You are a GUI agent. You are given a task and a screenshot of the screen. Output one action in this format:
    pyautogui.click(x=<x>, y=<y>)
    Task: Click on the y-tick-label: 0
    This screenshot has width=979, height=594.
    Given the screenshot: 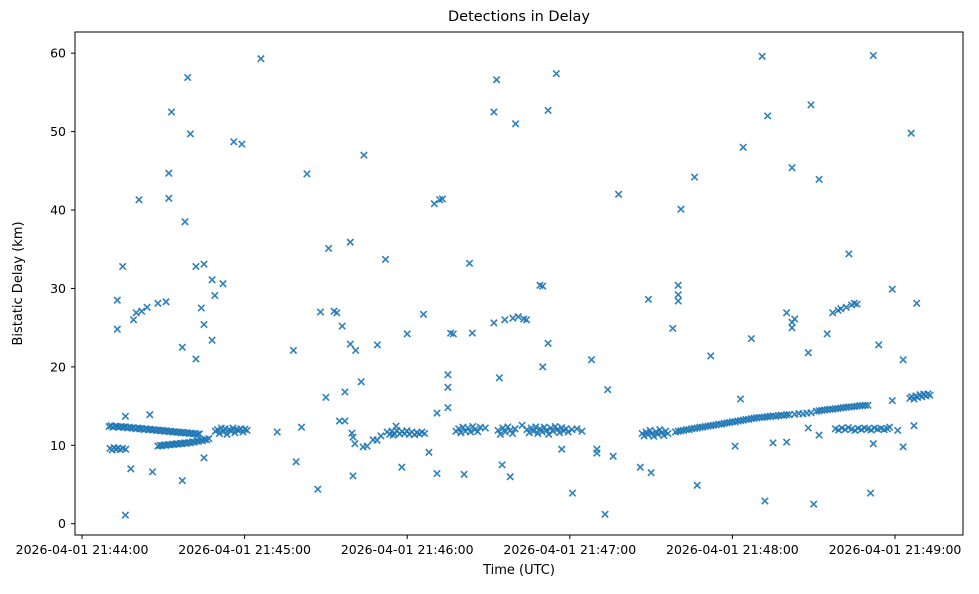 What is the action you would take?
    pyautogui.click(x=62, y=523)
    